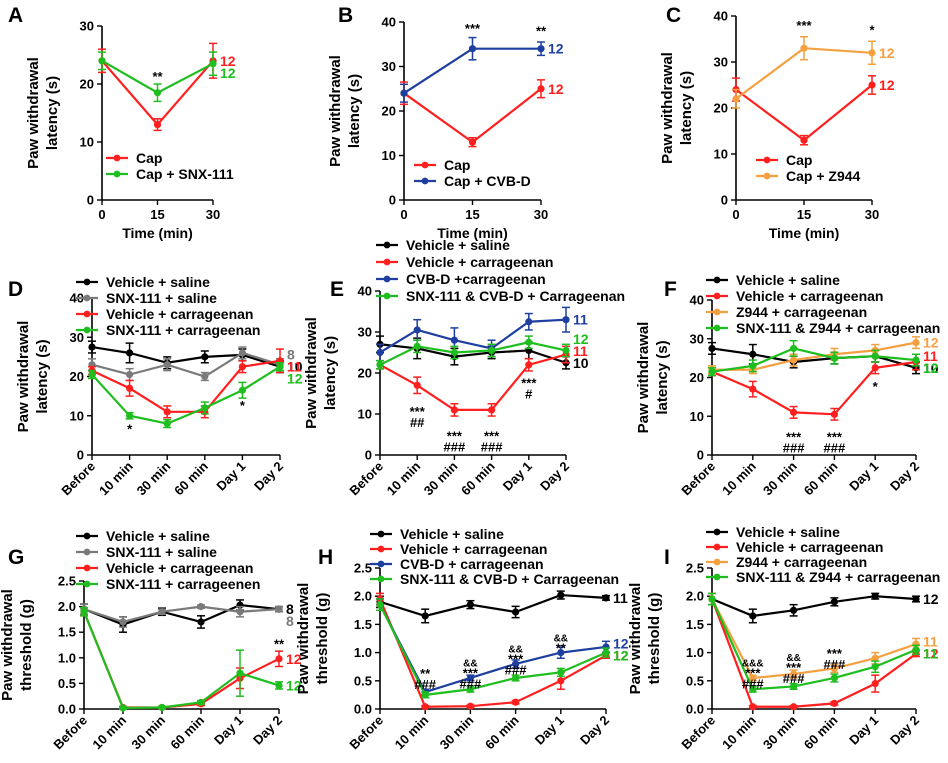 The image size is (948, 763). I want to click on y-tick-label: 10, so click(87, 142).